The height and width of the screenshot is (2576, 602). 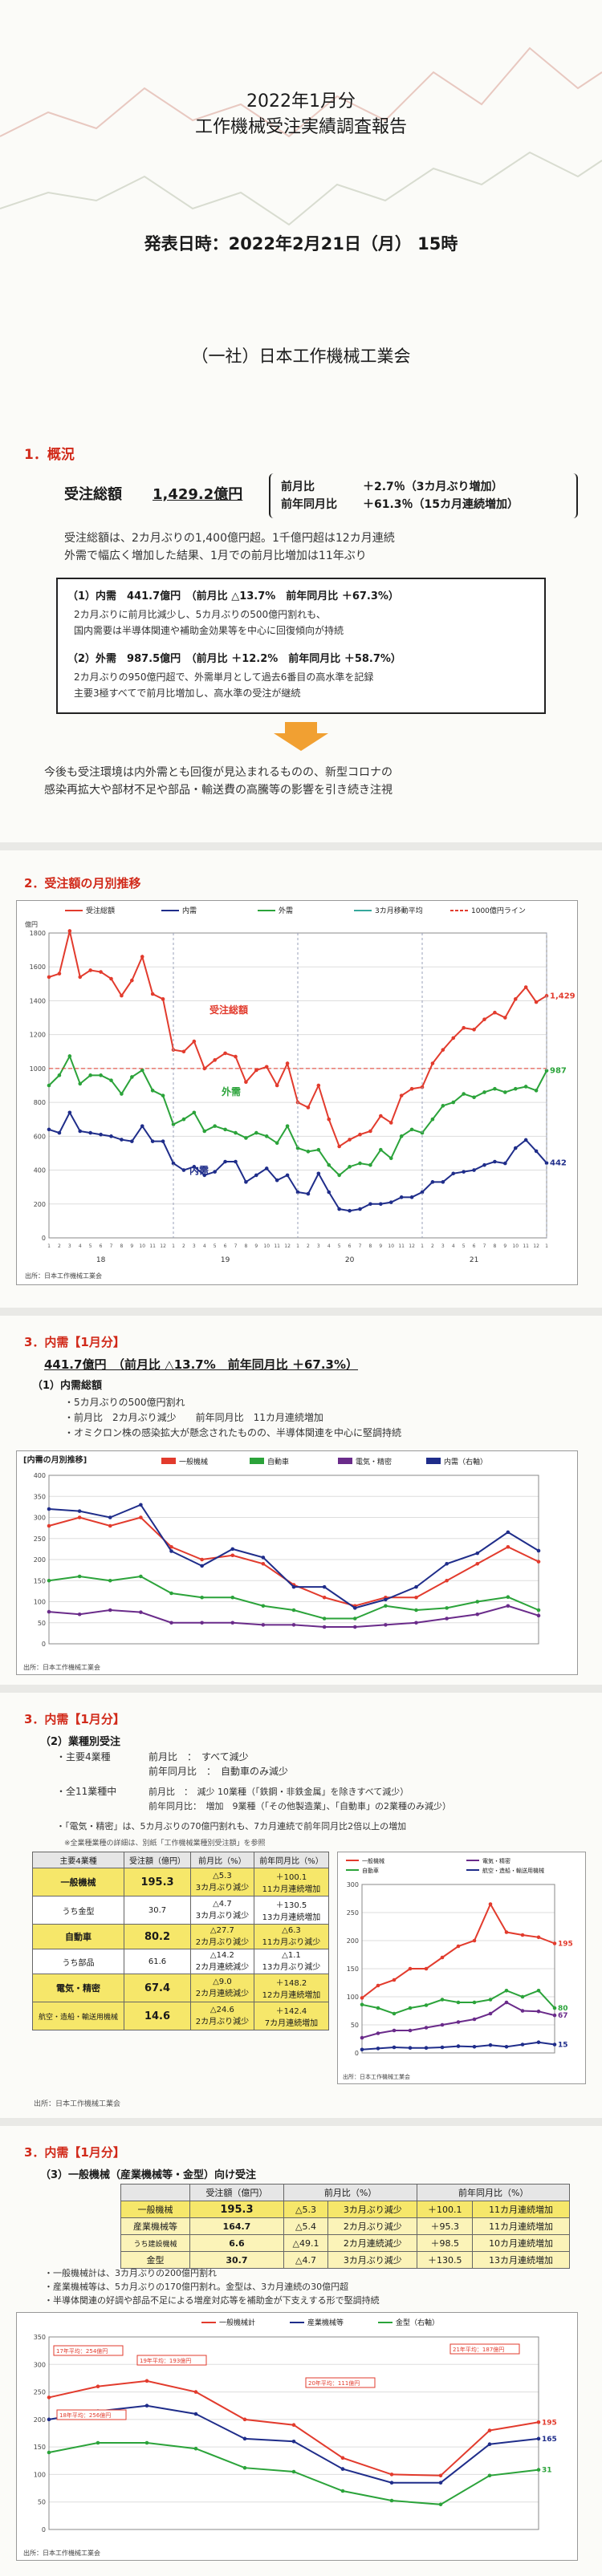 What do you see at coordinates (306, 2209) in the screenshot?
I see `row-mom-value: △5.3` at bounding box center [306, 2209].